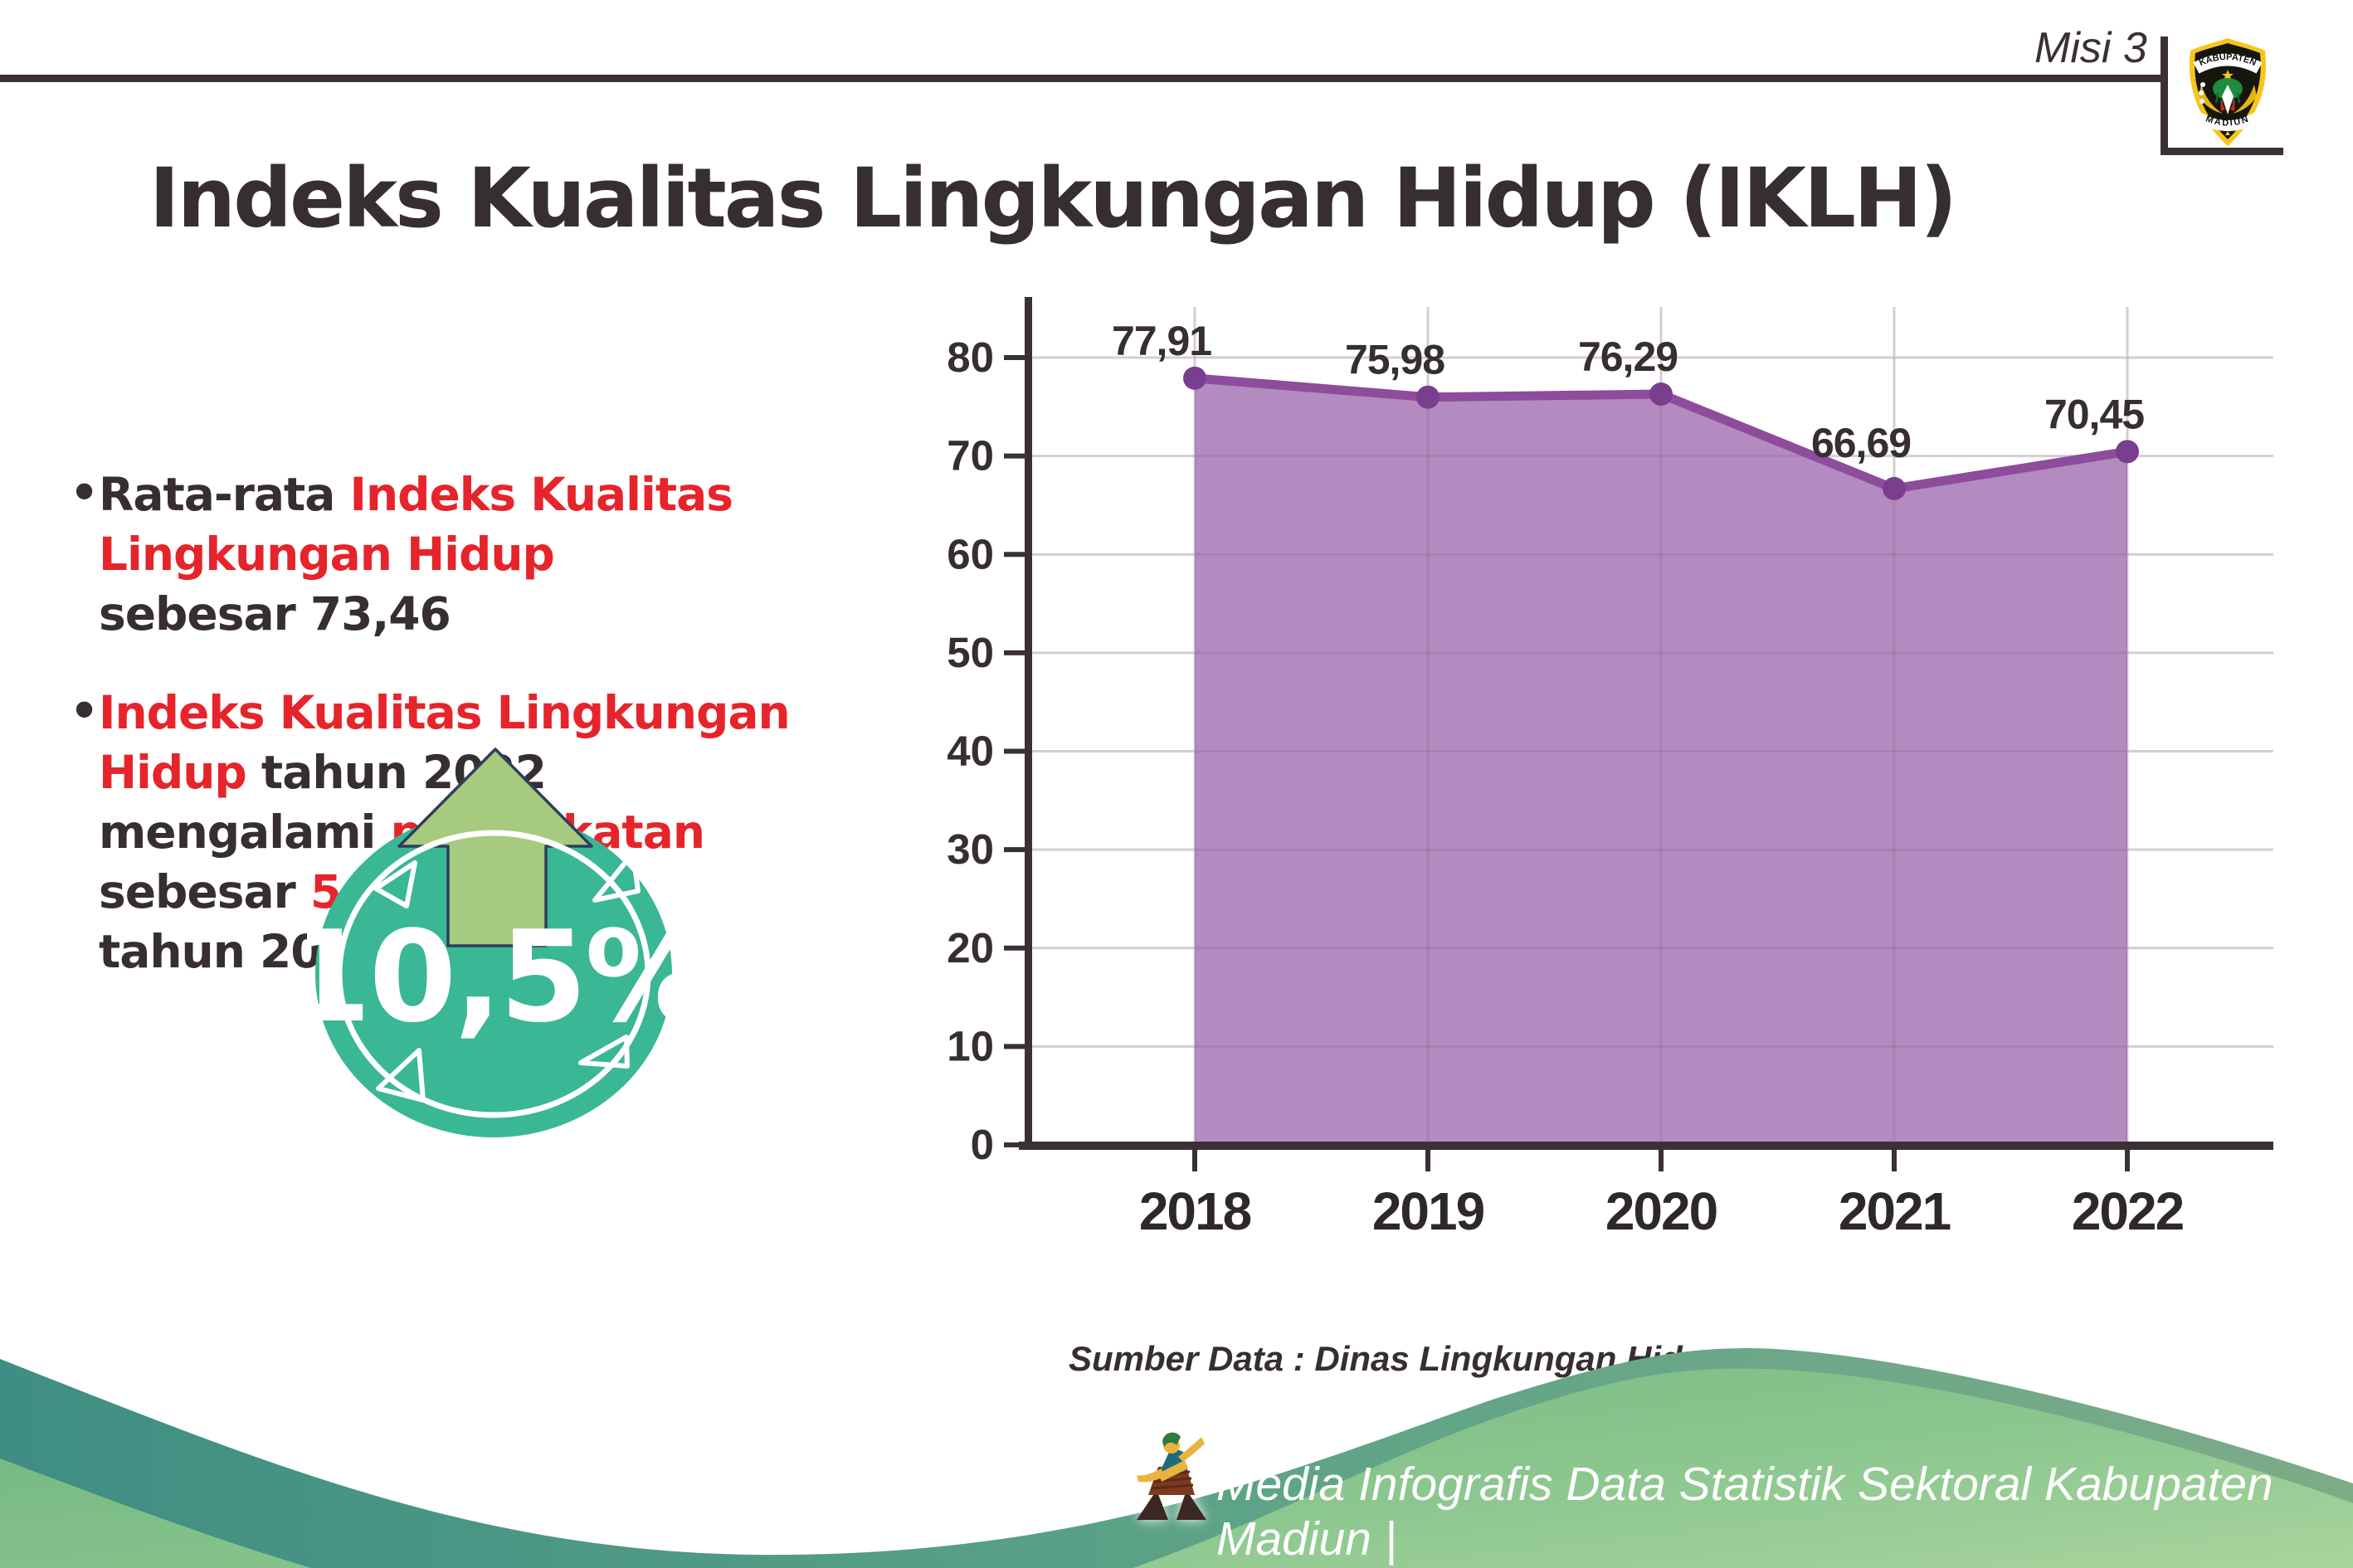  What do you see at coordinates (970, 553) in the screenshot?
I see `y-tick-label: 60` at bounding box center [970, 553].